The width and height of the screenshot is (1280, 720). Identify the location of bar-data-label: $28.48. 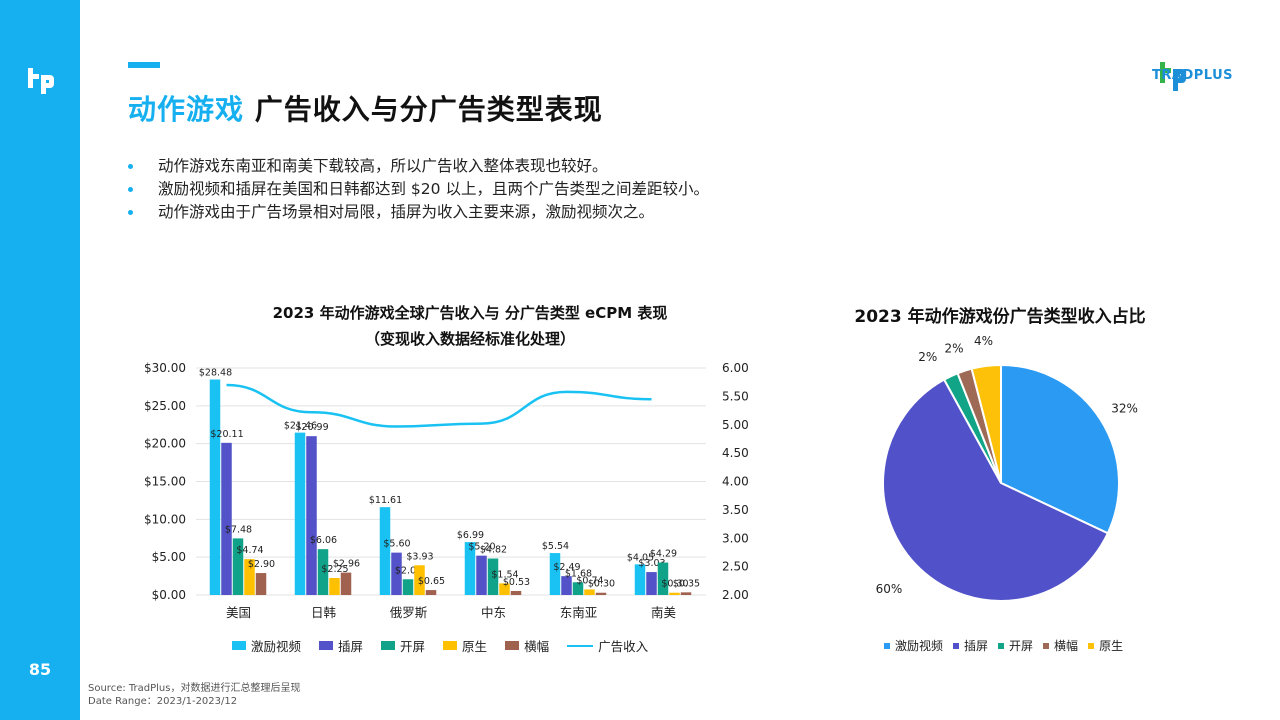
(215, 373).